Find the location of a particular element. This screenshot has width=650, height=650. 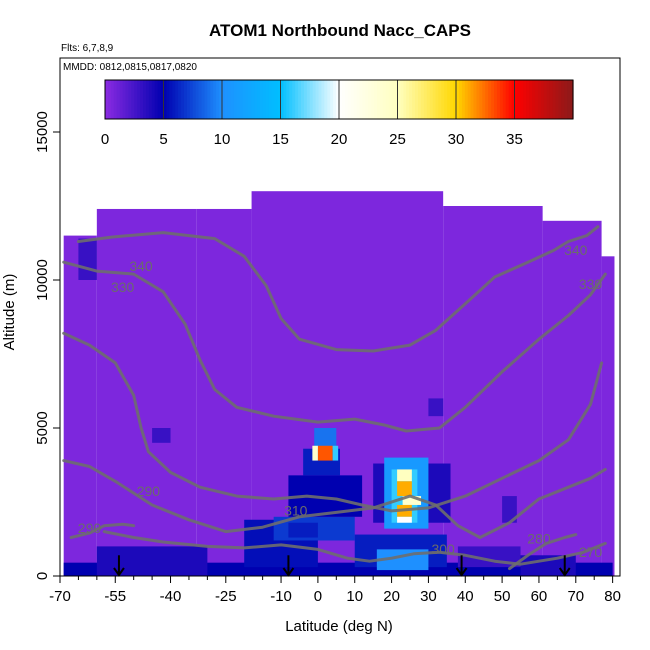

contour-label-4: 290 is located at coordinates (149, 491).